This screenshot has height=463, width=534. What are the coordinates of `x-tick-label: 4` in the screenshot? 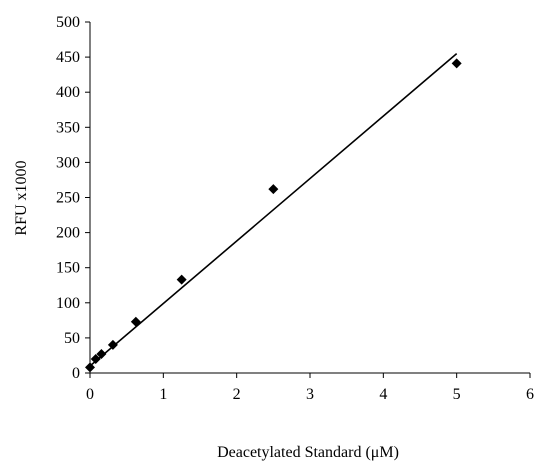 It's located at (383, 394).